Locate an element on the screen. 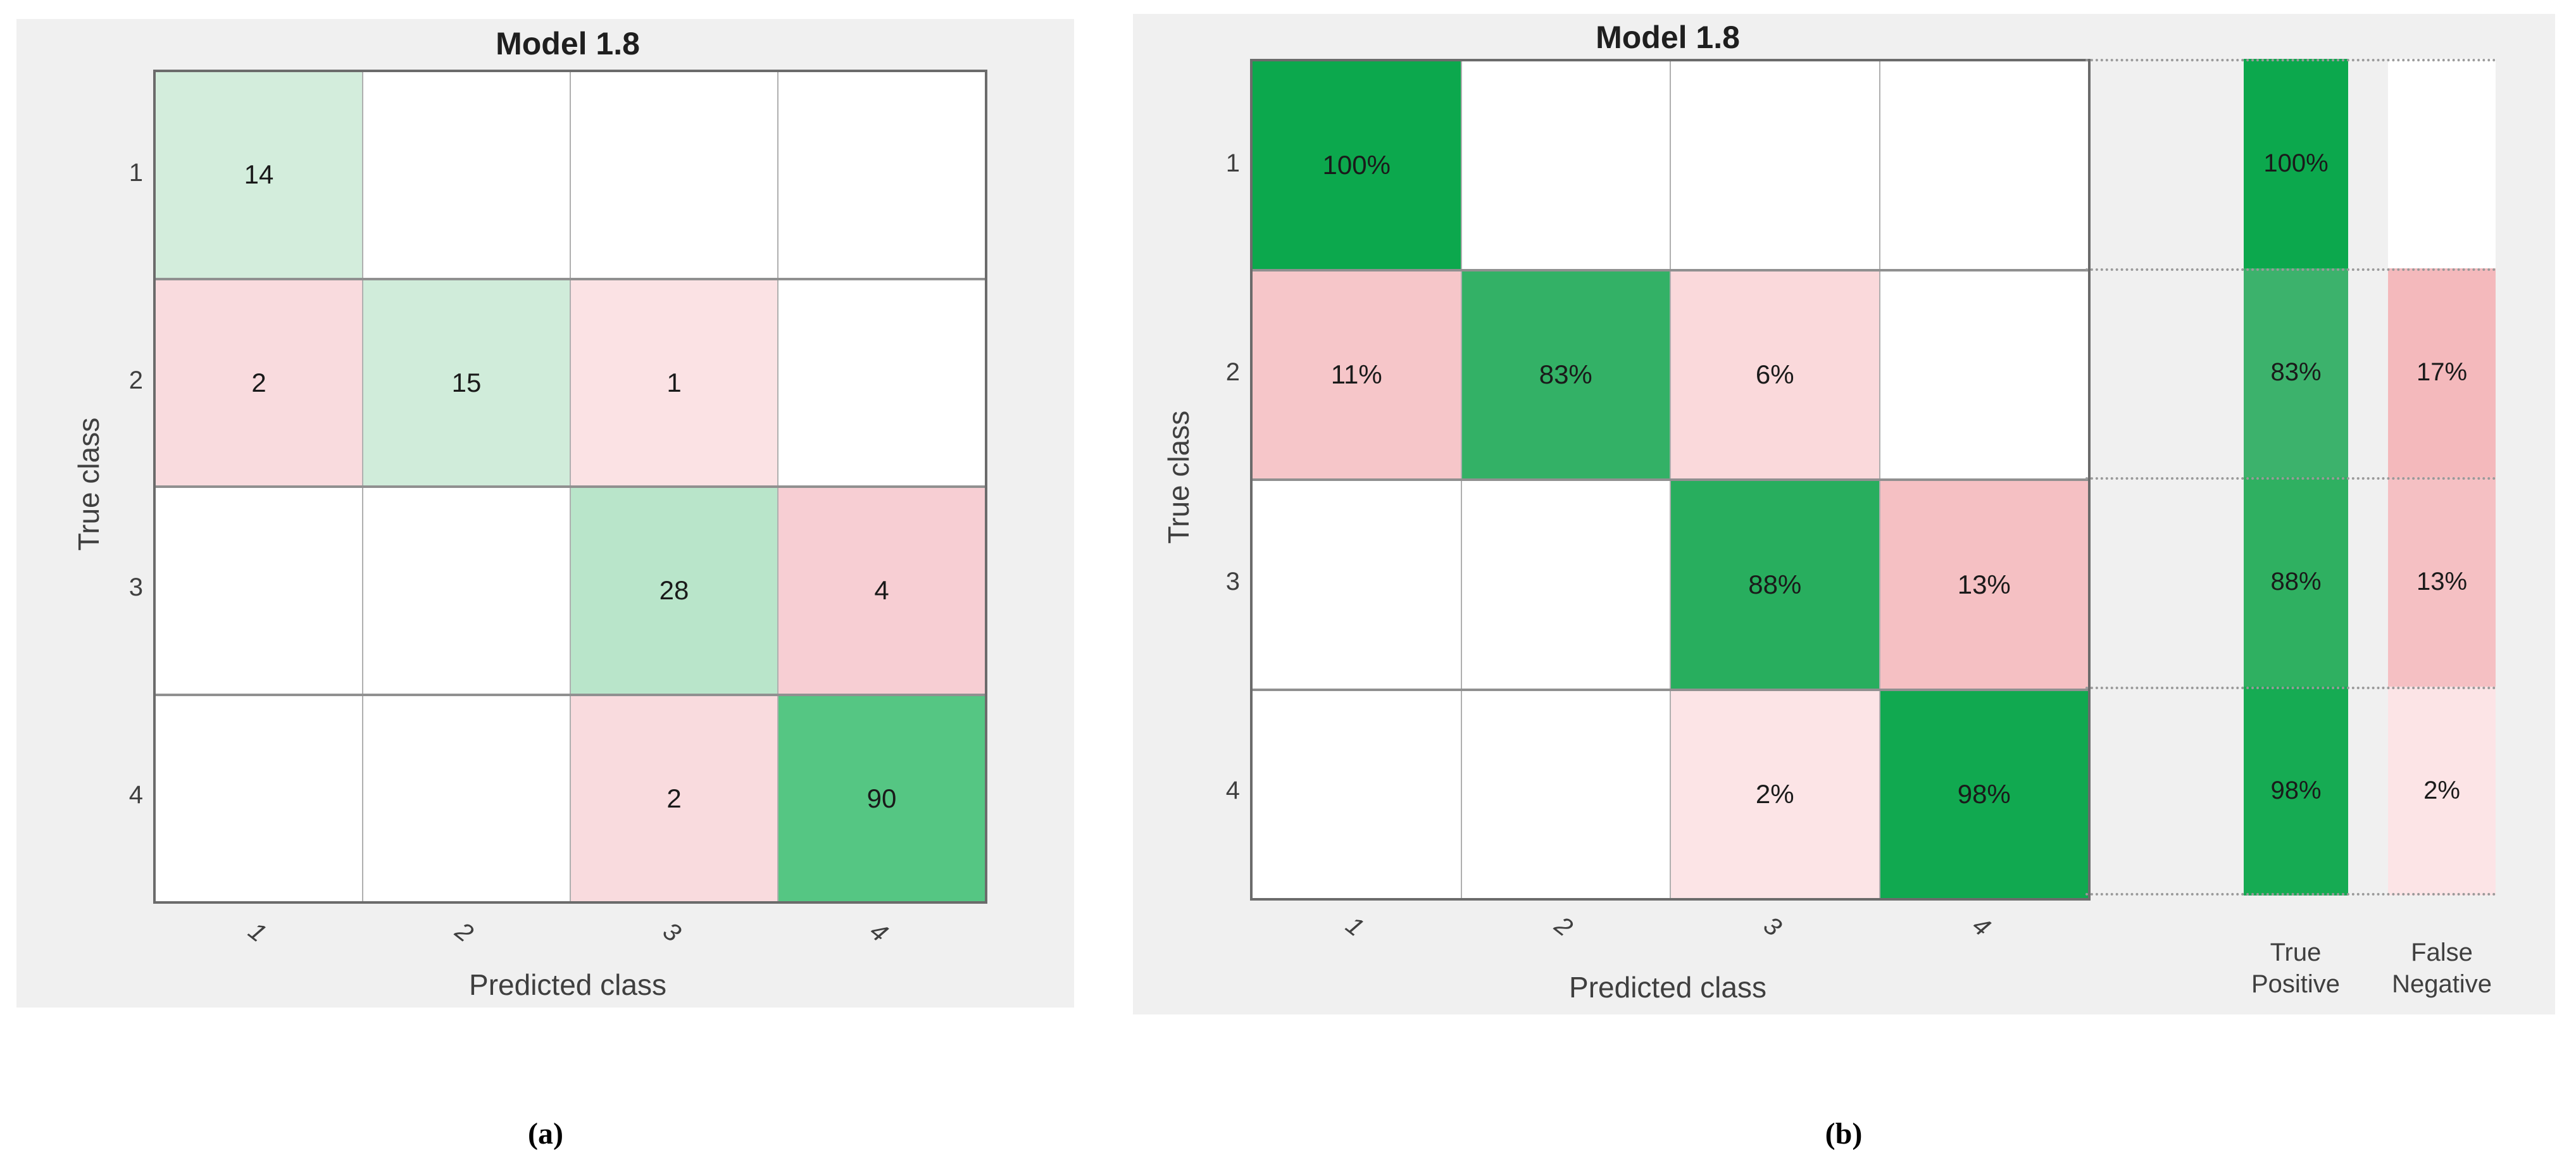 Image resolution: width=2576 pixels, height=1167 pixels. false-negative-cell: 13% is located at coordinates (2442, 582).